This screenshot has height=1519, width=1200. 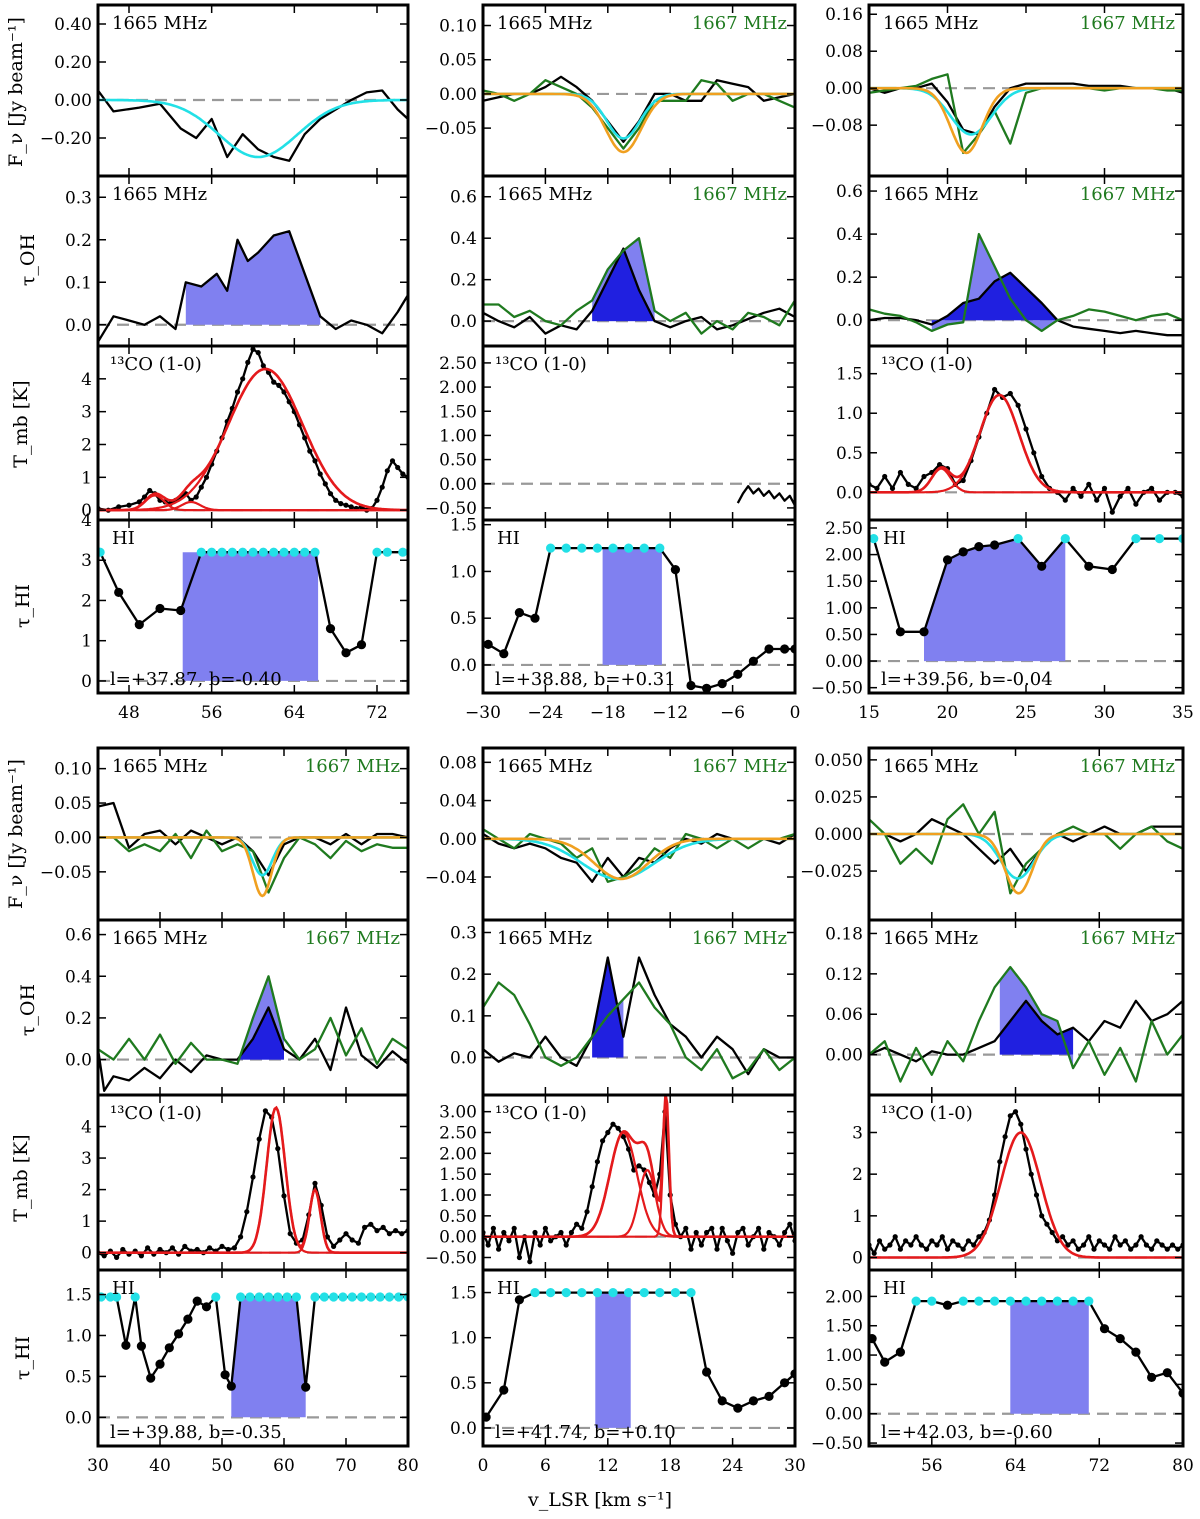 What do you see at coordinates (78, 1019) in the screenshot?
I see `tau-oh-ytick-label: 0.2` at bounding box center [78, 1019].